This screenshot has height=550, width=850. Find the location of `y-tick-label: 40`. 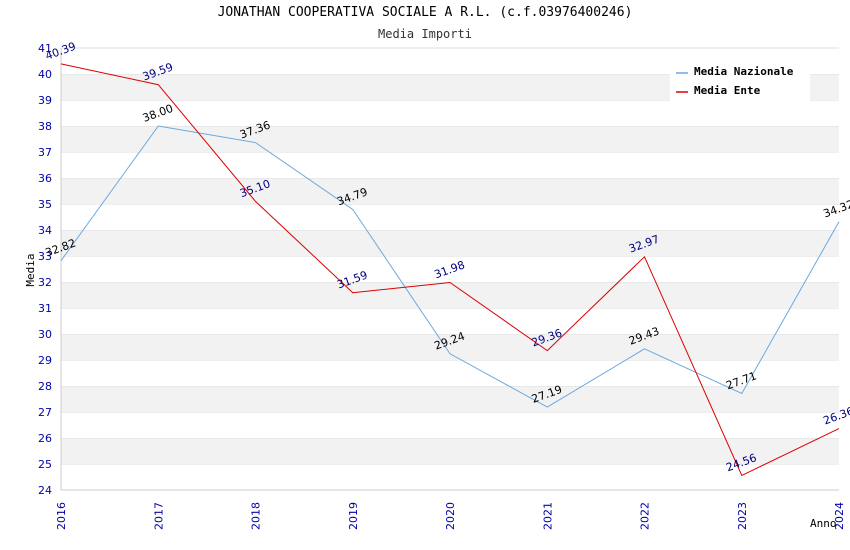

y-tick-label: 40 is located at coordinates (45, 74).